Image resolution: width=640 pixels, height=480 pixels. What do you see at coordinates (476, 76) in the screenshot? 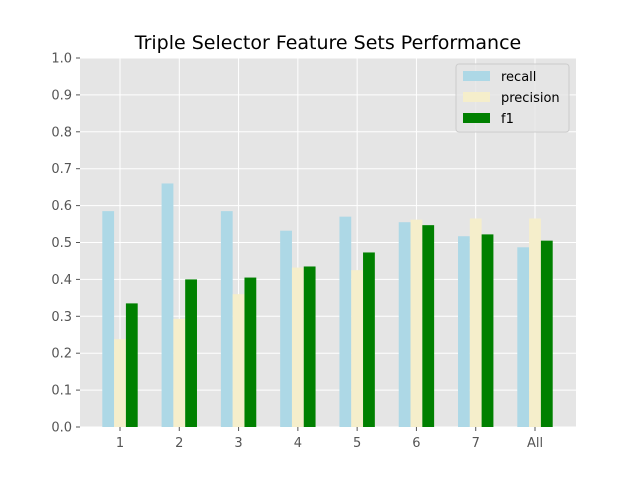
I see `legend-swatch-recall` at bounding box center [476, 76].